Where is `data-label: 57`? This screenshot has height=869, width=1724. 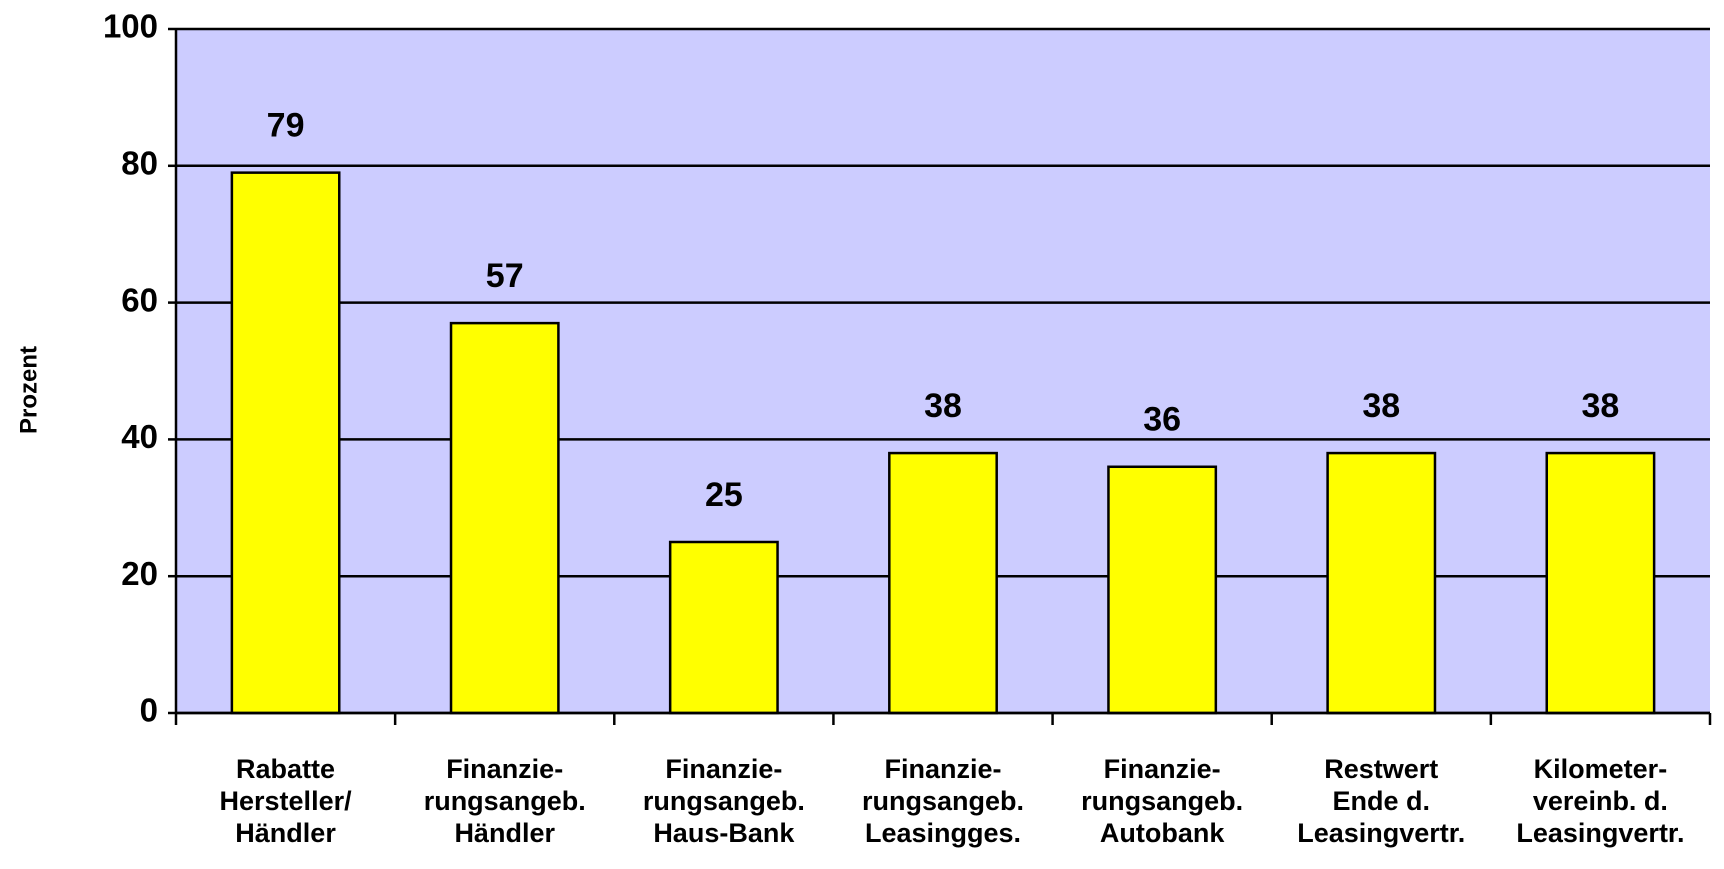 data-label: 57 is located at coordinates (505, 276).